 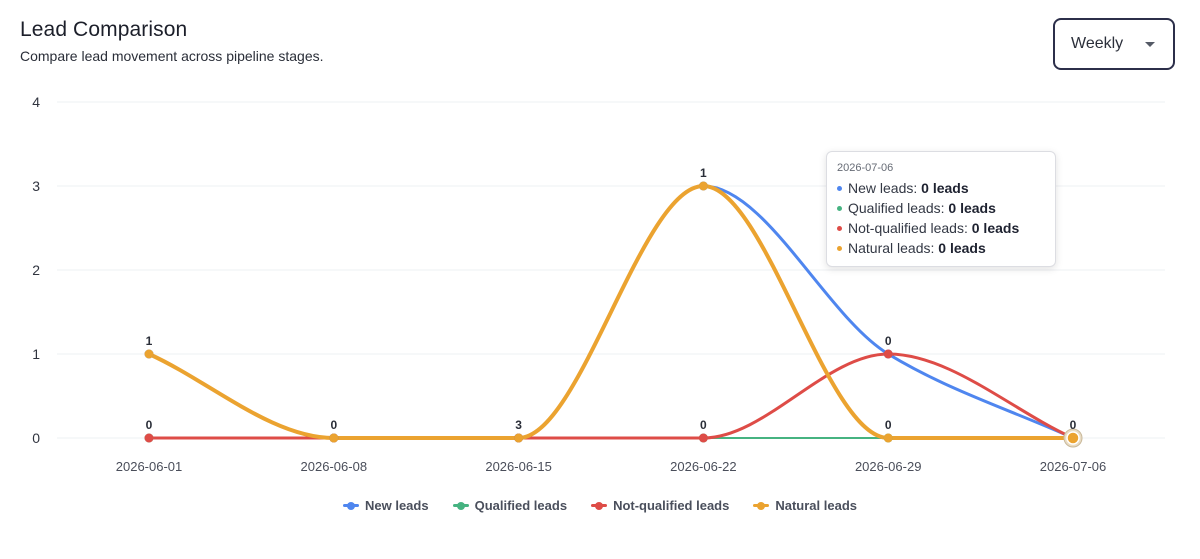 I want to click on tooltip-row-new: New leads: 0 leads, so click(x=941, y=188).